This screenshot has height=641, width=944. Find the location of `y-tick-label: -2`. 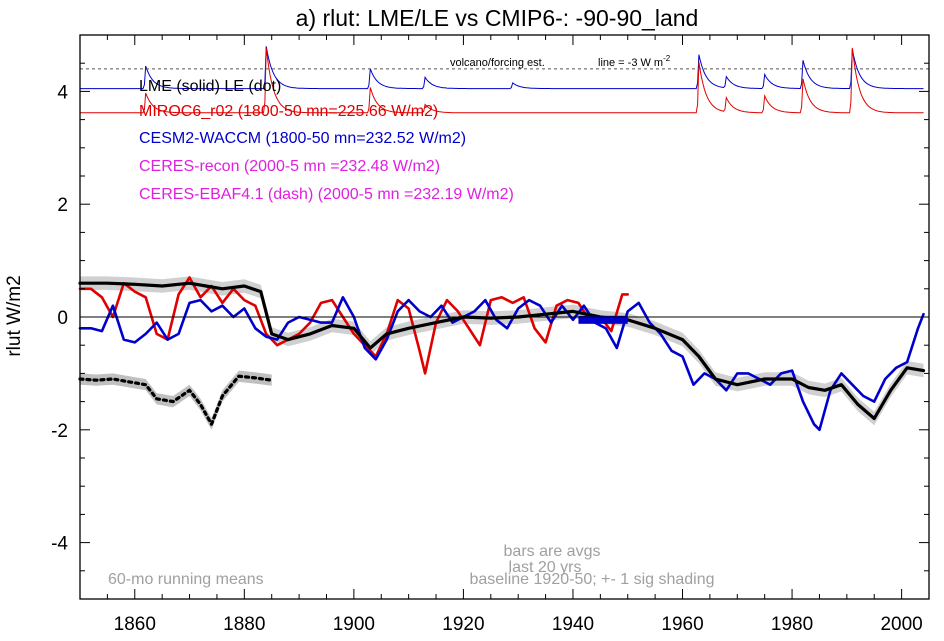

y-tick-label: -2 is located at coordinates (59, 431).